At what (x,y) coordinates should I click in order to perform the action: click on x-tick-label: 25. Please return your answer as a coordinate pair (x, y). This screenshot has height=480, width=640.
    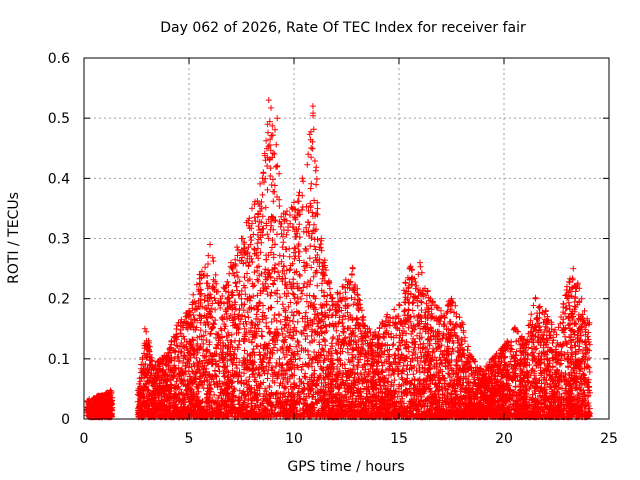
    Looking at the image, I should click on (609, 439).